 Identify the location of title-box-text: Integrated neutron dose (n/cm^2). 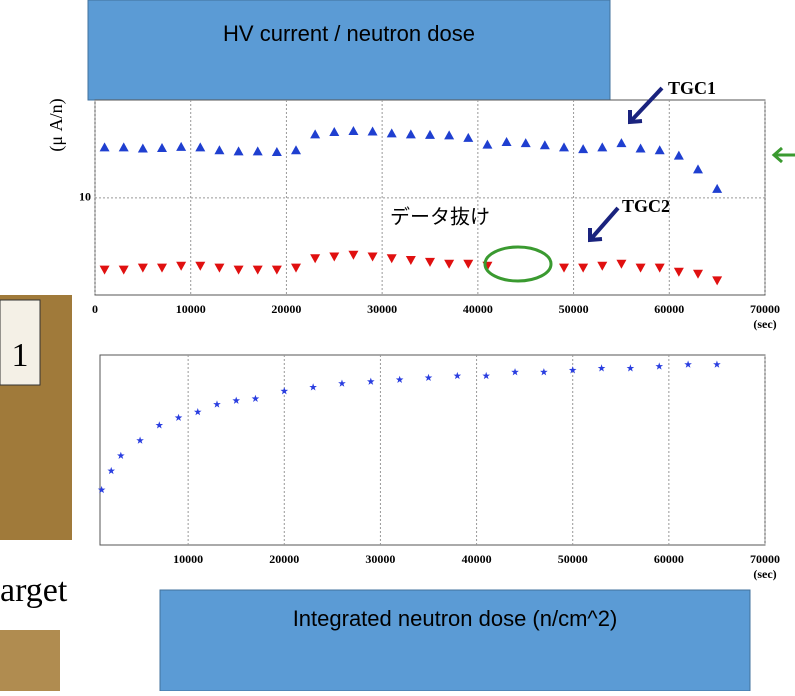
(455, 618).